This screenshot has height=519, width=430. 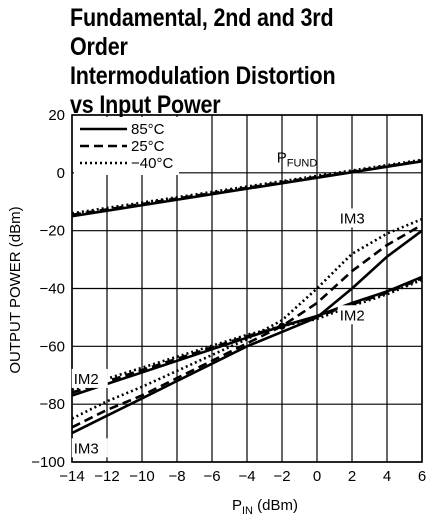 I want to click on x-tick-label: −8, so click(x=176, y=476).